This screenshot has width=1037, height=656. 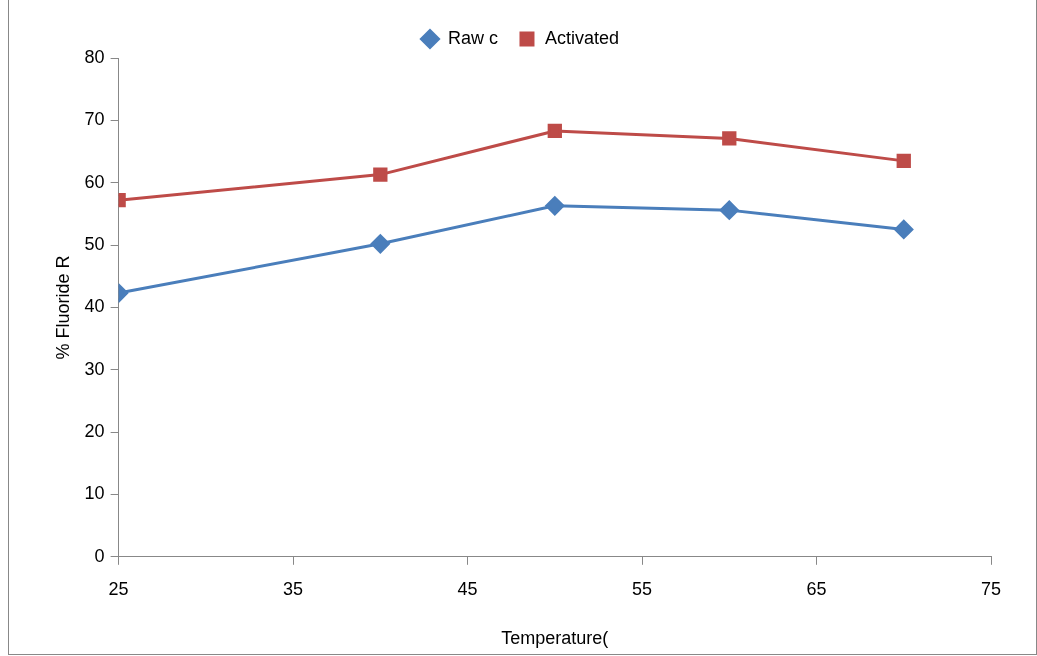 What do you see at coordinates (293, 588) in the screenshot?
I see `x-tick-label: 35` at bounding box center [293, 588].